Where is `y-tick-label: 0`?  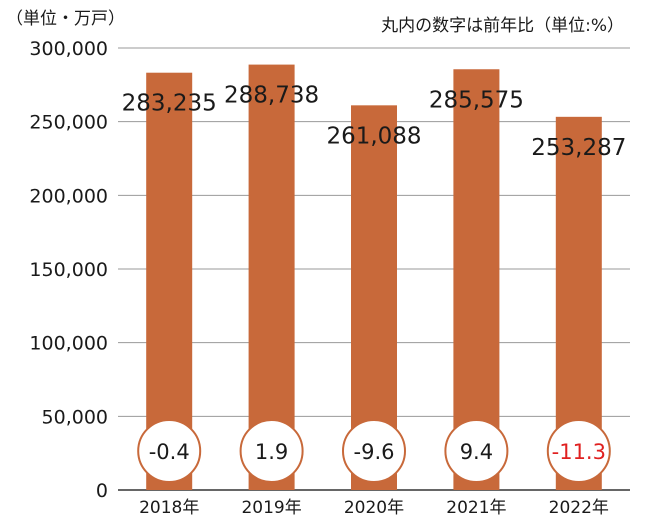 y-tick-label: 0 is located at coordinates (102, 491).